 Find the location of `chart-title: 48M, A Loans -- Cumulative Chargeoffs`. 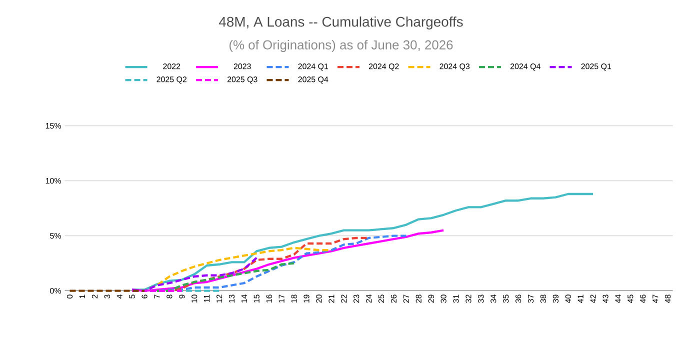

chart-title: 48M, A Loans -- Cumulative Chargeoffs is located at coordinates (340, 23).